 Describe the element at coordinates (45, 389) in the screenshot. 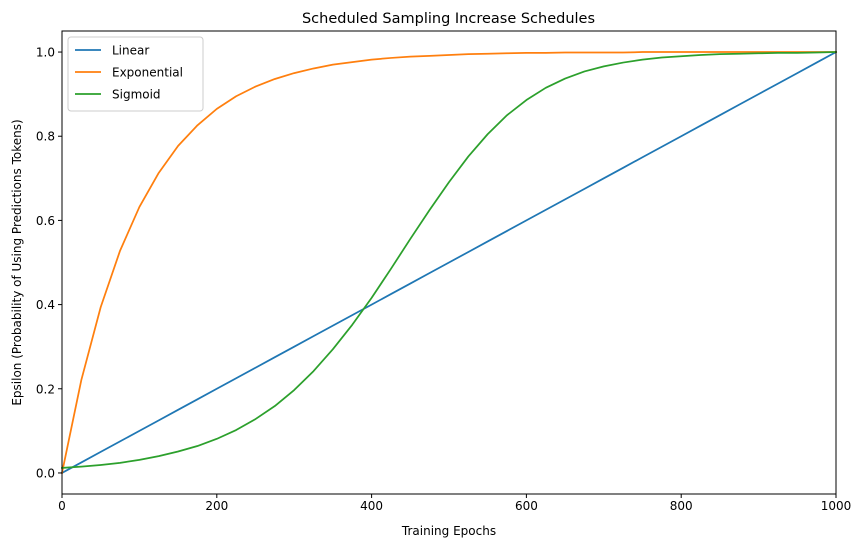

I see `y-tick-label: 0.2` at that location.